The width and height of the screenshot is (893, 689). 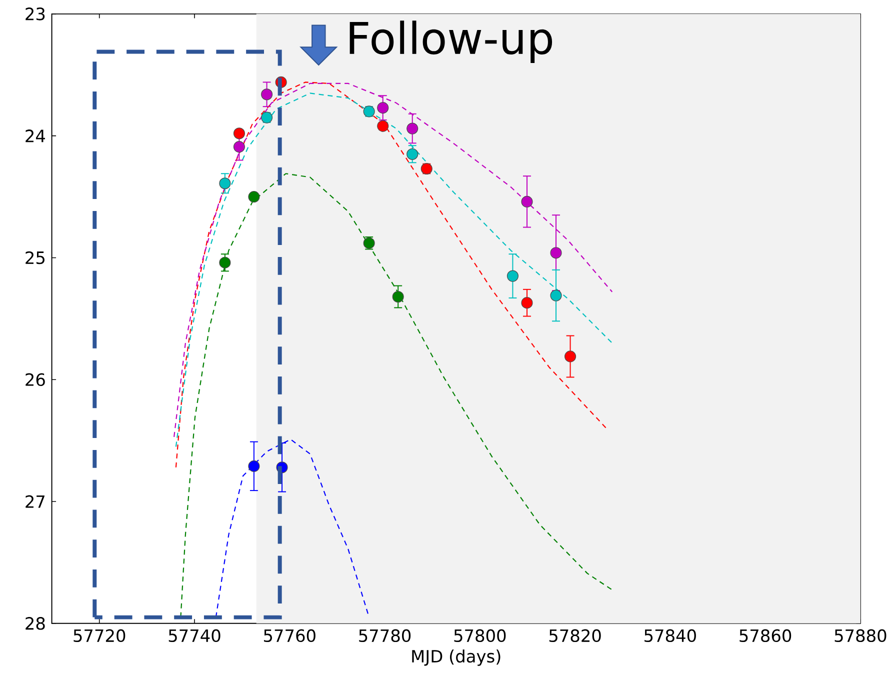 What do you see at coordinates (456, 657) in the screenshot?
I see `x-axis-title: MJD (days)` at bounding box center [456, 657].